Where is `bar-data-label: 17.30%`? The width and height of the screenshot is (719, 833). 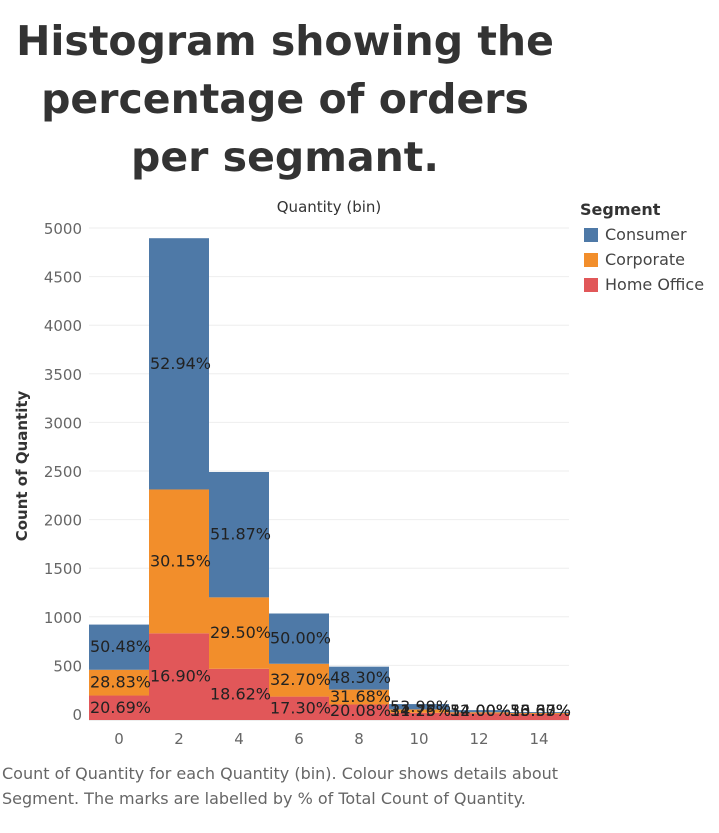 bar-data-label: 17.30% is located at coordinates (300, 707).